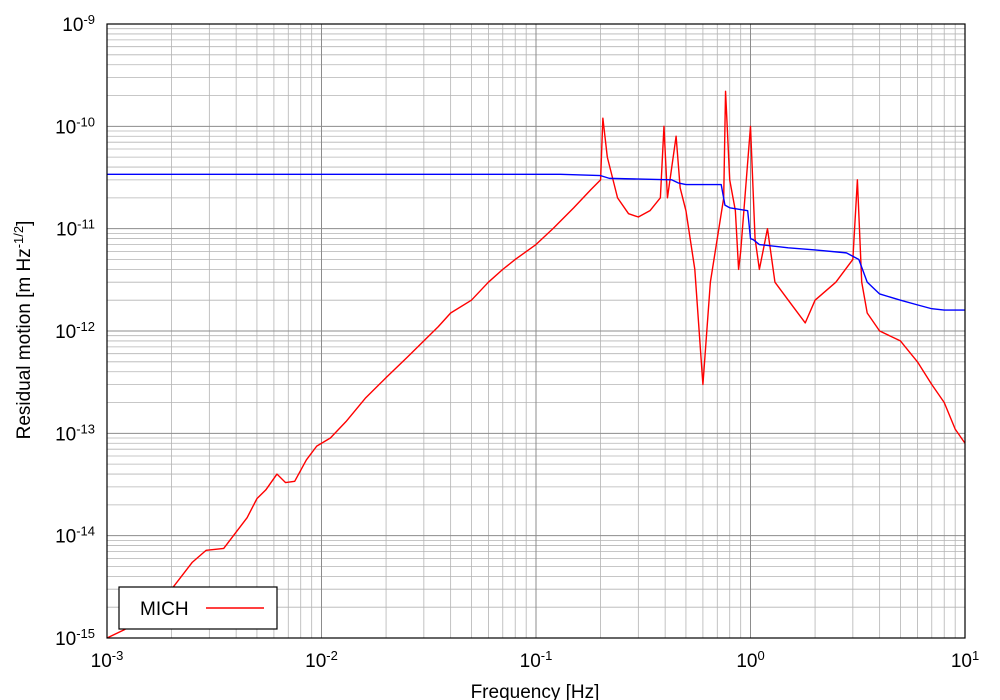  What do you see at coordinates (18, 237) in the screenshot?
I see `y-axis-label-superscript: -1/2` at bounding box center [18, 237].